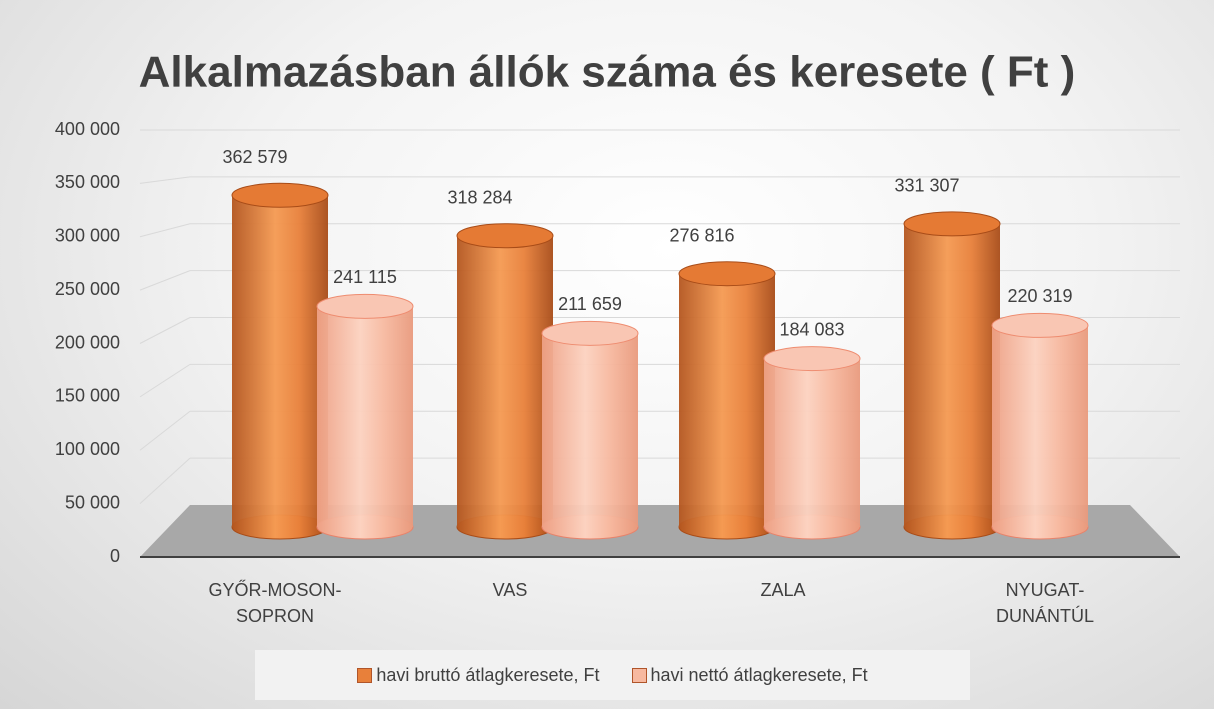 Image resolution: width=1214 pixels, height=709 pixels. I want to click on y-tick-label: 350 000, so click(87, 182).